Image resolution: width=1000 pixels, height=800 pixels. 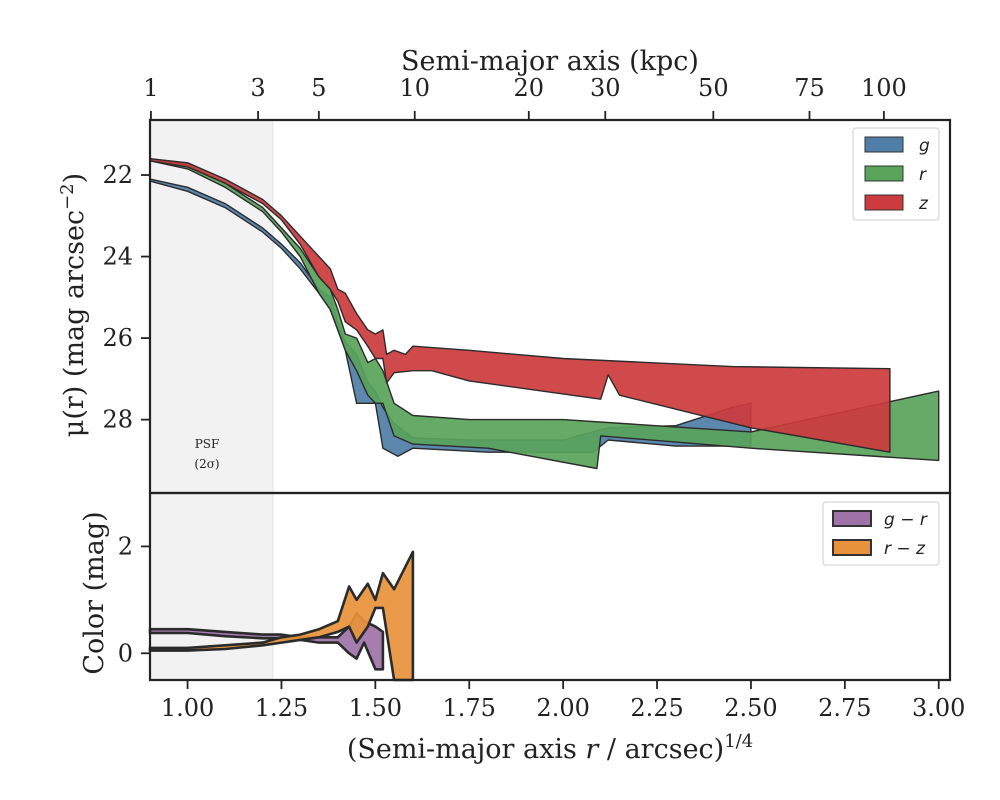 What do you see at coordinates (529, 88) in the screenshot?
I see `kpc-tick-label: 20` at bounding box center [529, 88].